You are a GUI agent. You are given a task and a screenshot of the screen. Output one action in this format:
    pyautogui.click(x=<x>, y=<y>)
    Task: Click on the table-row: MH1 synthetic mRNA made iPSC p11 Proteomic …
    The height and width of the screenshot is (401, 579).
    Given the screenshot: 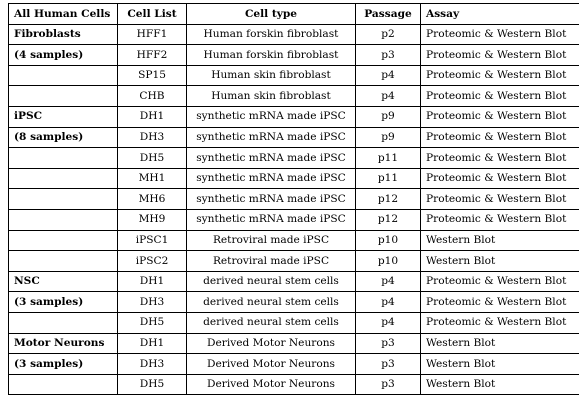 What is the action you would take?
    pyautogui.click(x=293, y=178)
    